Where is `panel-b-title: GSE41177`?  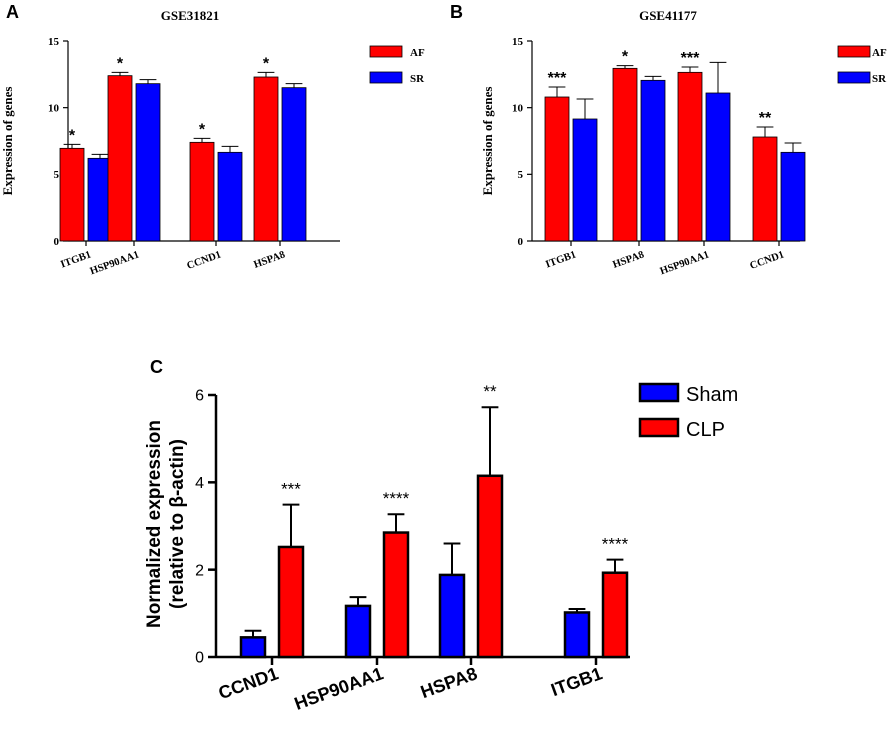
panel-b-title: GSE41177 is located at coordinates (668, 15).